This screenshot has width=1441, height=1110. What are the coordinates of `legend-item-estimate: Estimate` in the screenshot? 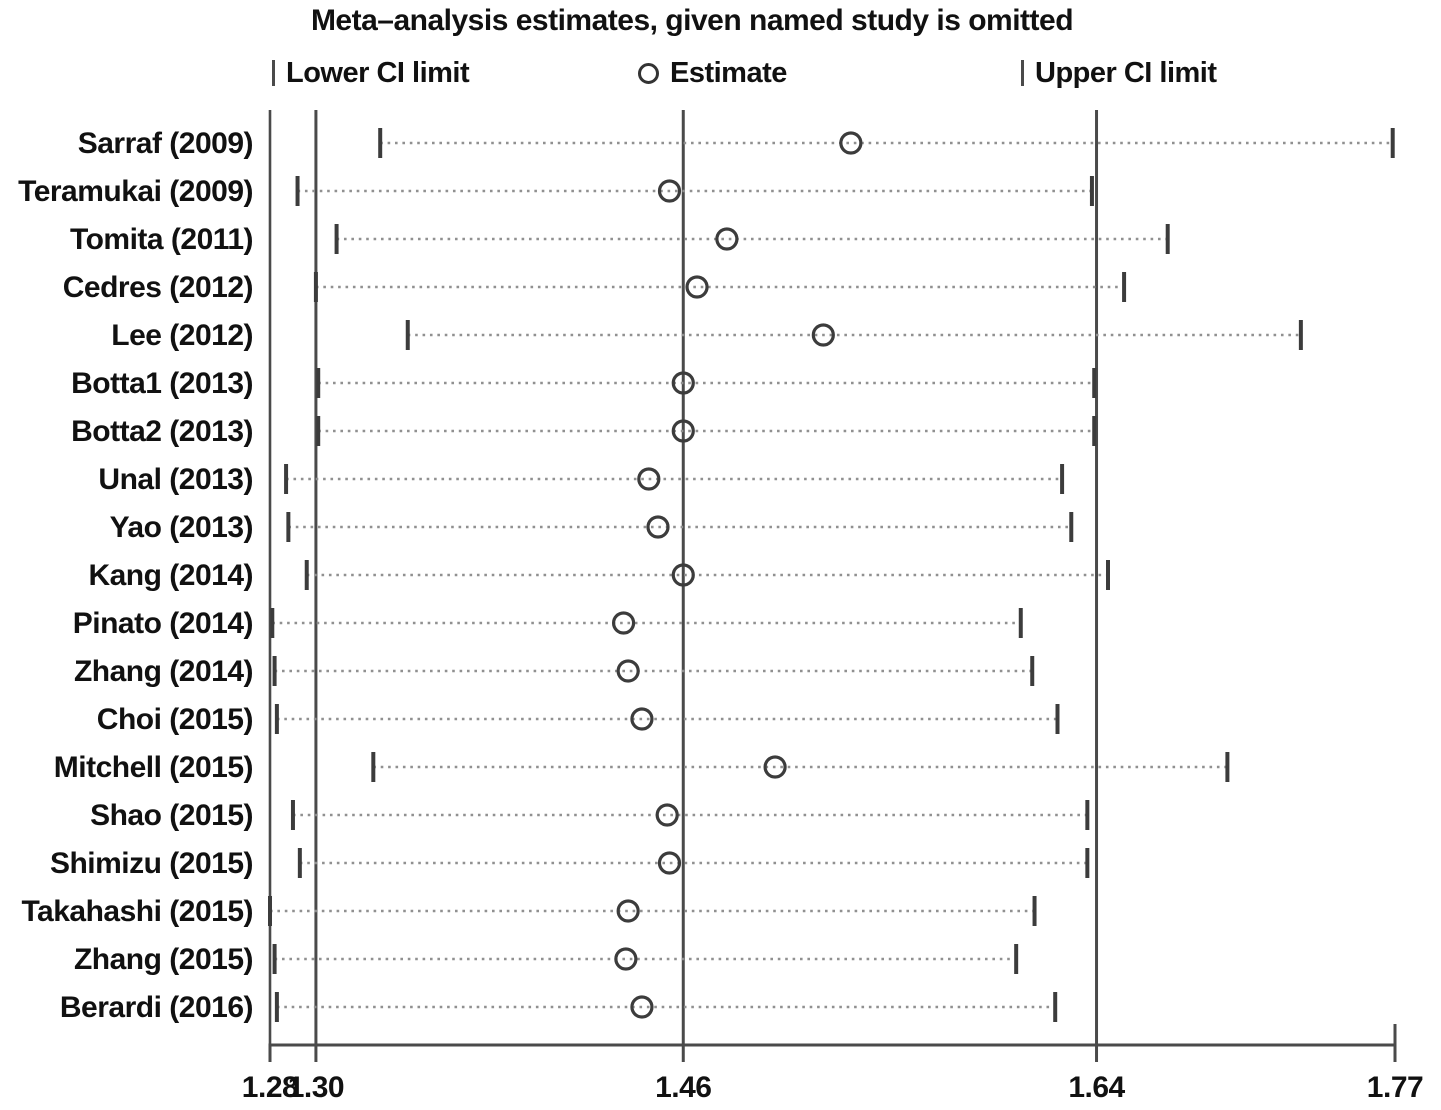 It's located at (712, 73).